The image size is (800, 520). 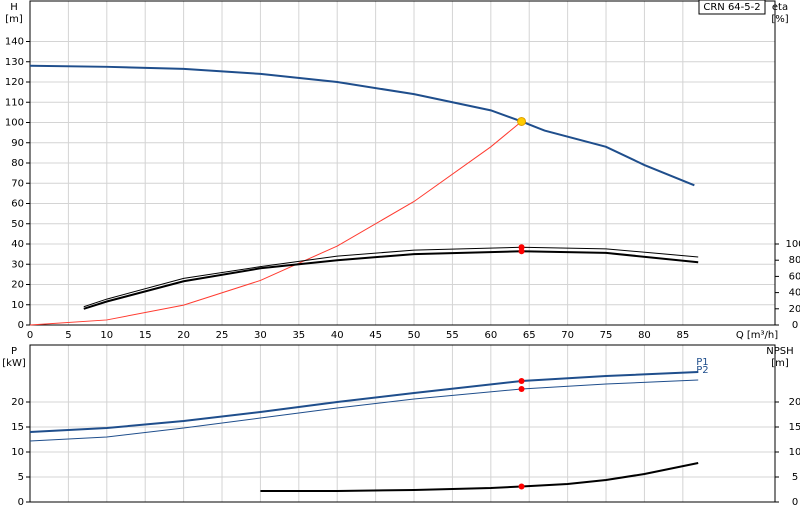 What do you see at coordinates (17, 183) in the screenshot?
I see `y-tick-label: 70` at bounding box center [17, 183].